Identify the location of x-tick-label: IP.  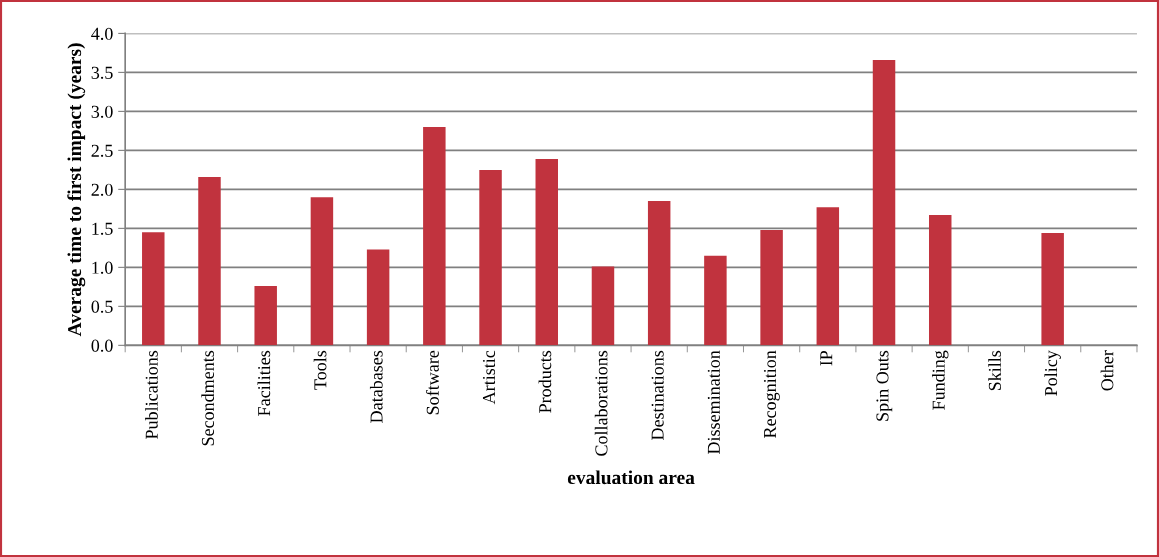
(826, 358).